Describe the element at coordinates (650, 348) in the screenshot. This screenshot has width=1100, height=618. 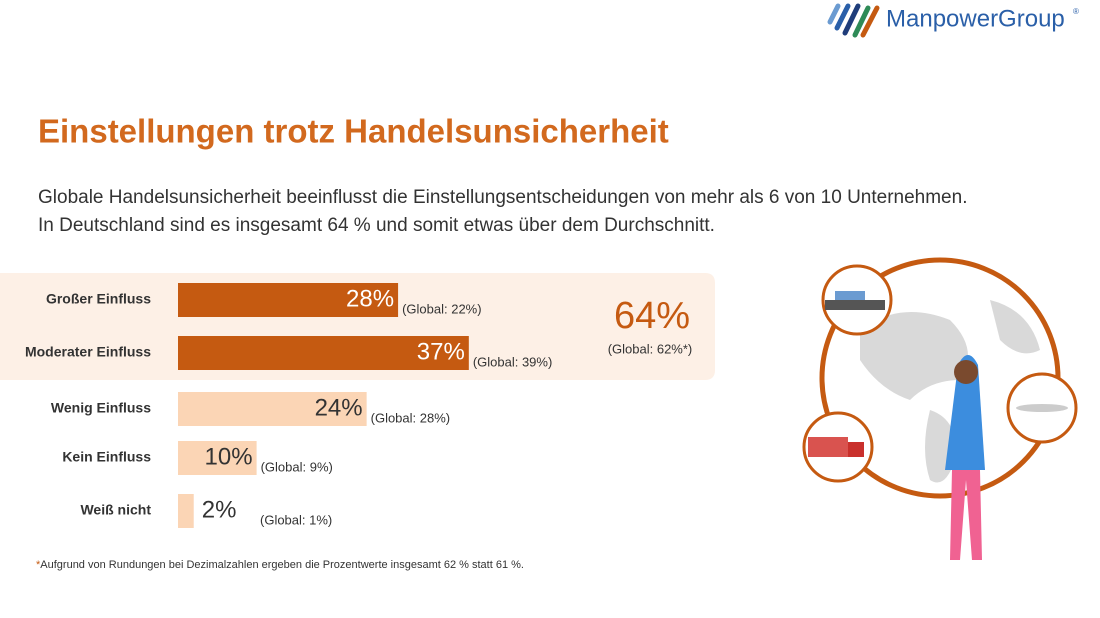
I see `summary-global: (Global: 62%*)` at that location.